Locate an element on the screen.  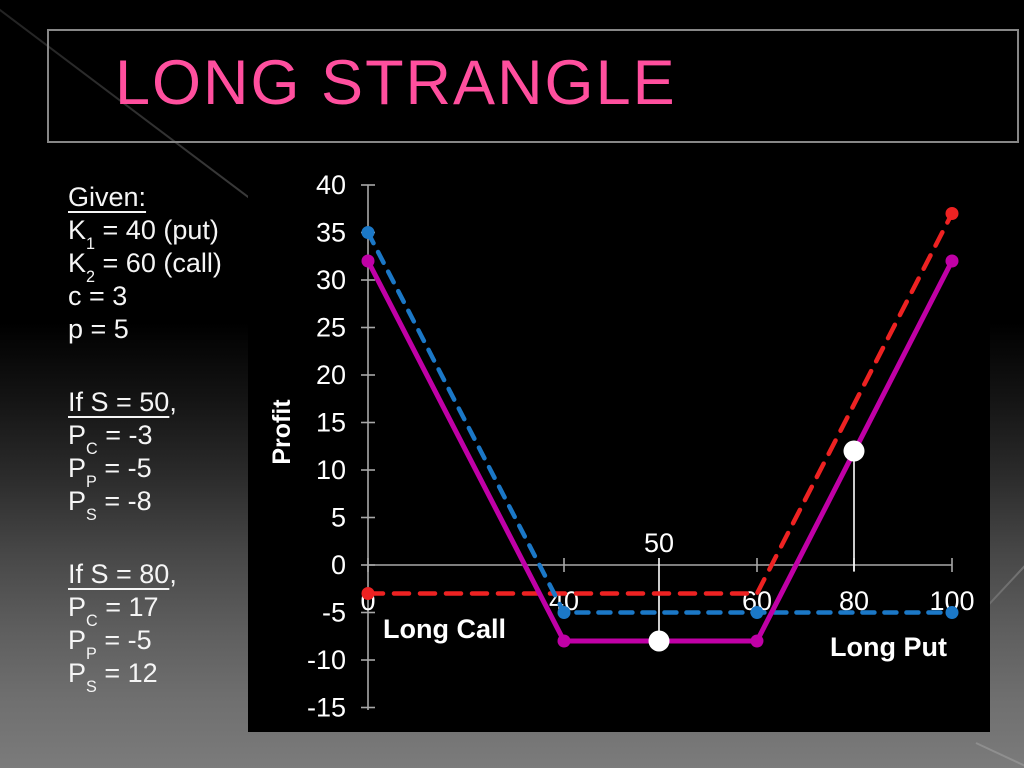
y-tick-label: 10 is located at coordinates (331, 470).